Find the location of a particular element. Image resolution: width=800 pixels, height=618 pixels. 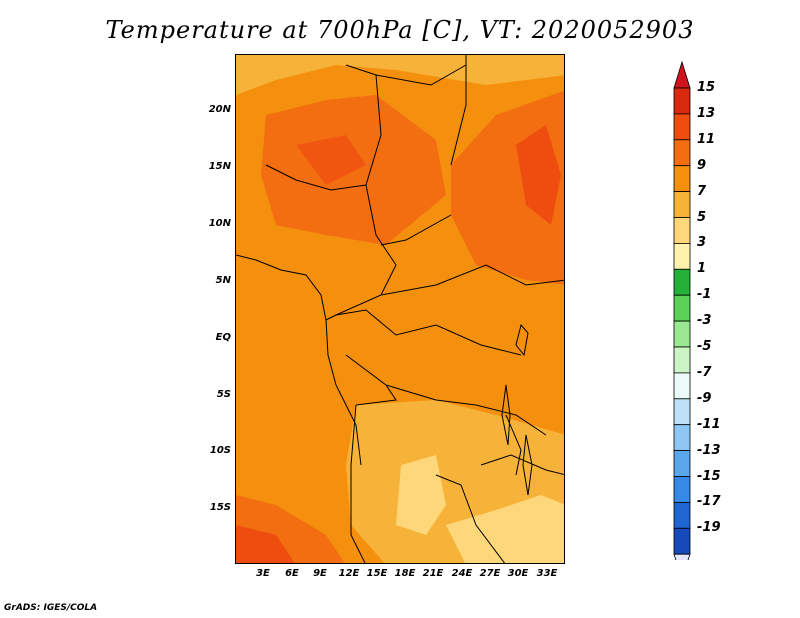

colorbar-label: -5 is located at coordinates (704, 346).